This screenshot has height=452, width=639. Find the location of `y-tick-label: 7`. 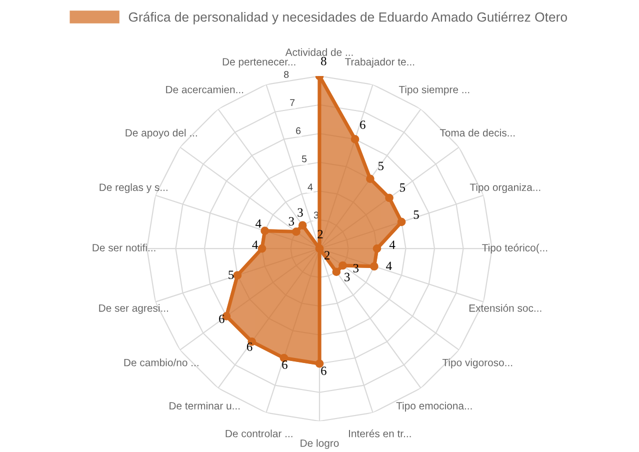

y-tick-label: 7 is located at coordinates (292, 102).